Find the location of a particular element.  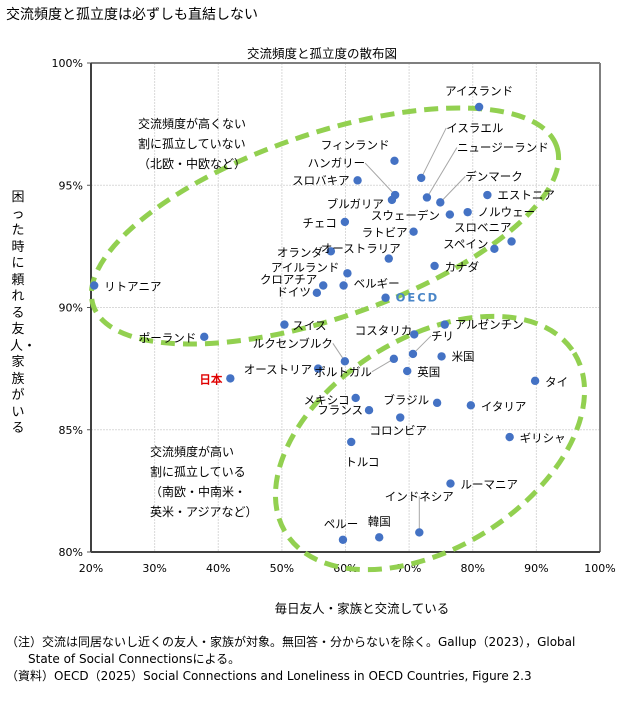

leader-lines is located at coordinates (399, 330).